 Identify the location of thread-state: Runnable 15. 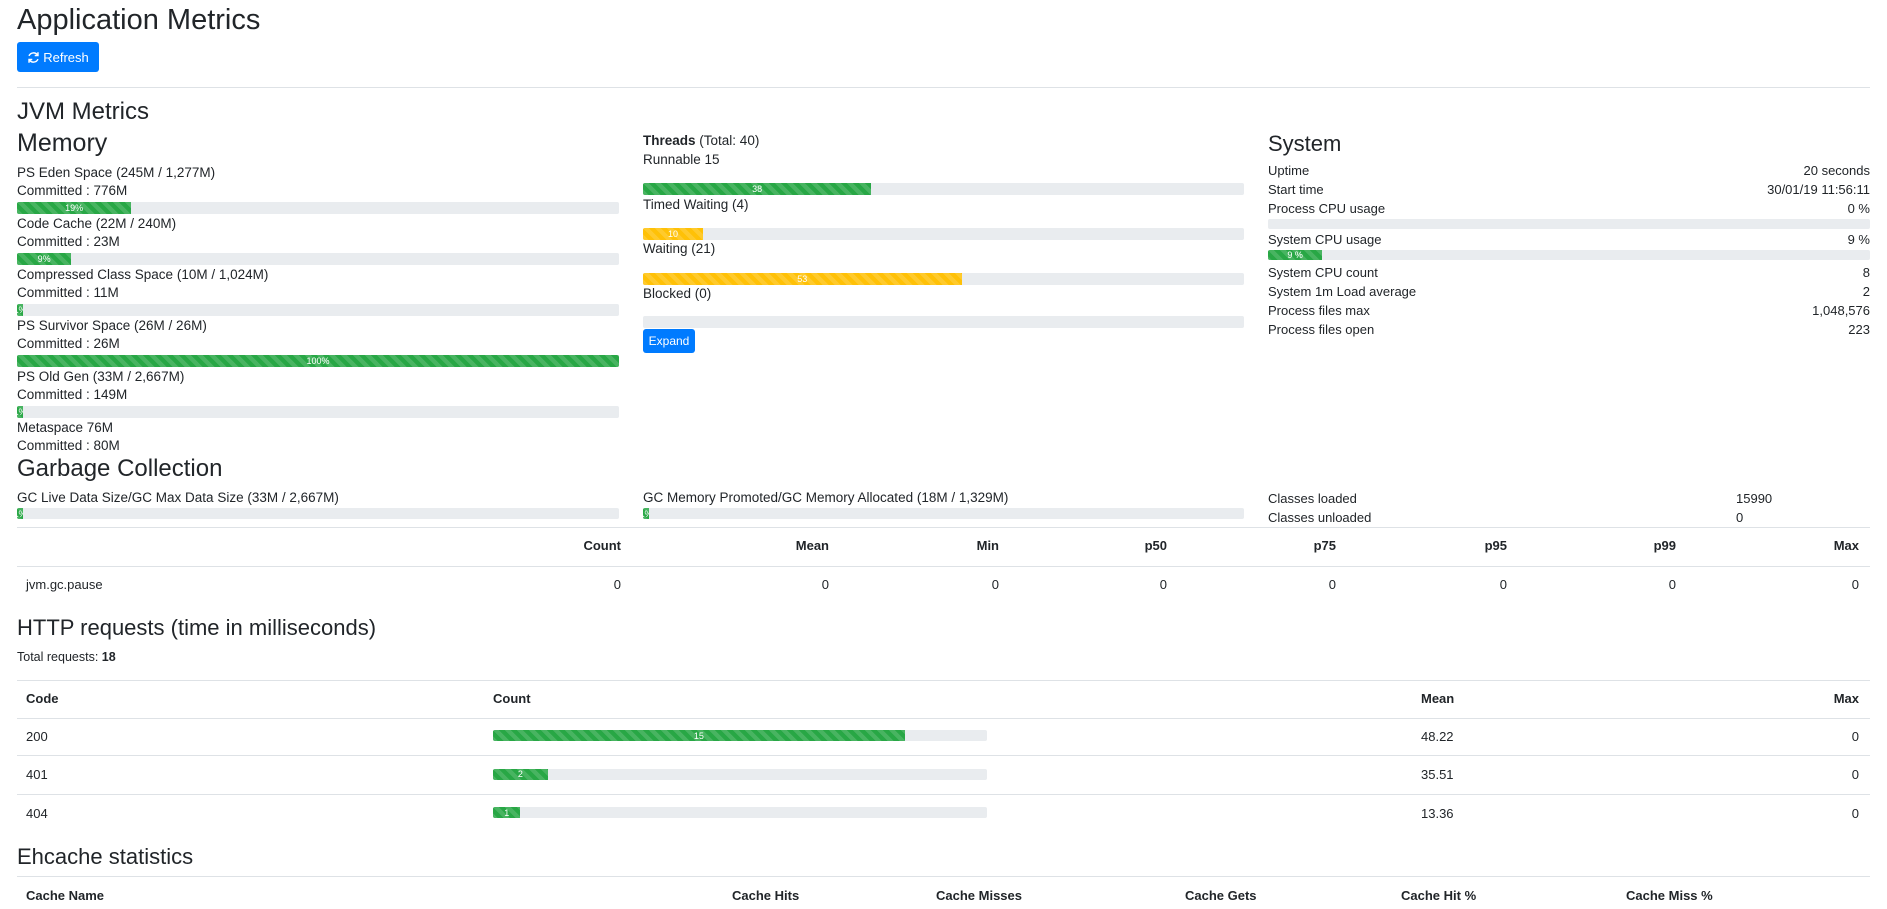
(681, 160).